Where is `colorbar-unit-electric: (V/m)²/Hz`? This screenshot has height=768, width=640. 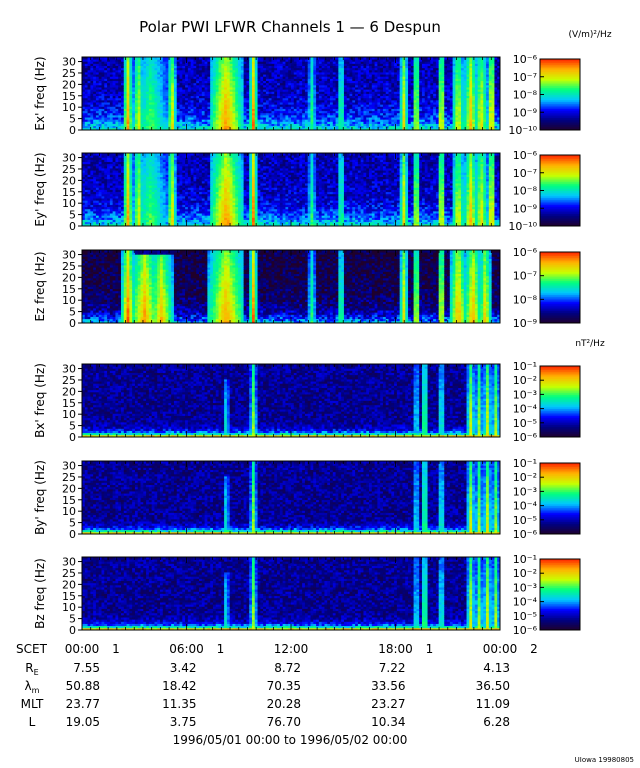
colorbar-unit-electric: (V/m)²/Hz is located at coordinates (589, 35).